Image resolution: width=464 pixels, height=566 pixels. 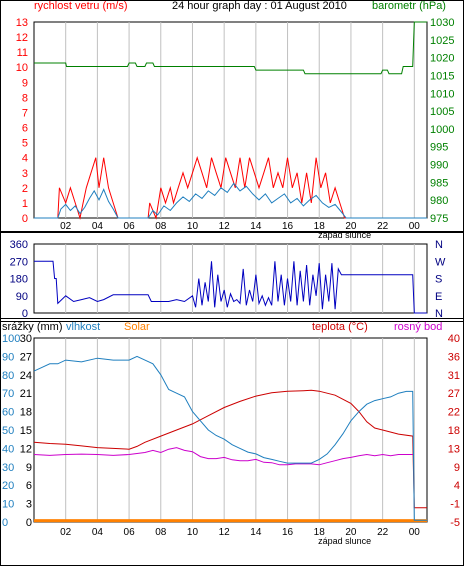 What do you see at coordinates (22, 38) in the screenshot?
I see `y-tick-wind: 12` at bounding box center [22, 38].